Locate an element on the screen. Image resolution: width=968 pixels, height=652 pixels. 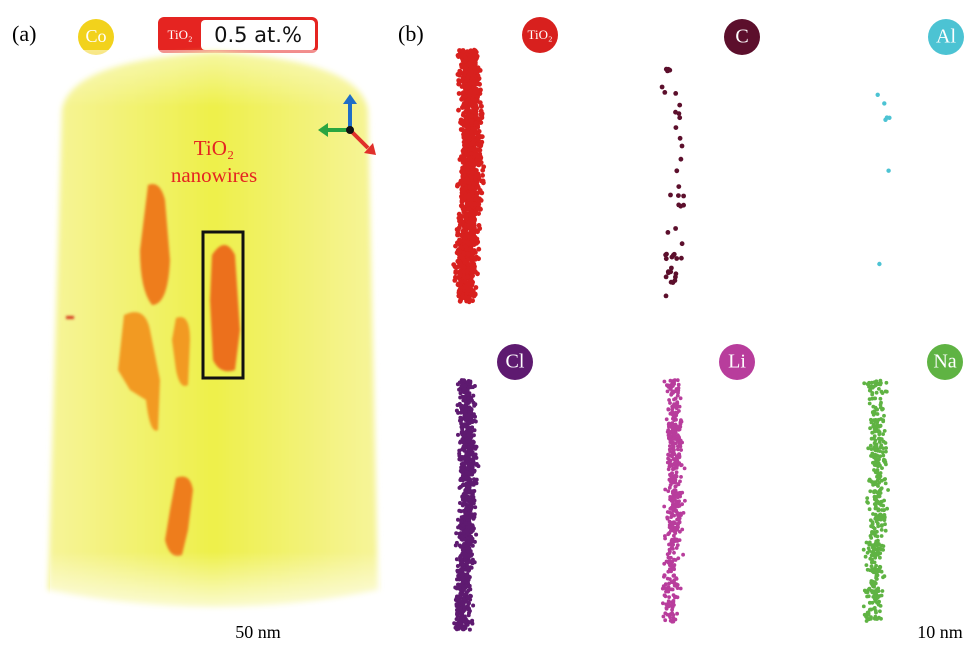
iso-value: 0.5 at.% is located at coordinates (258, 35).